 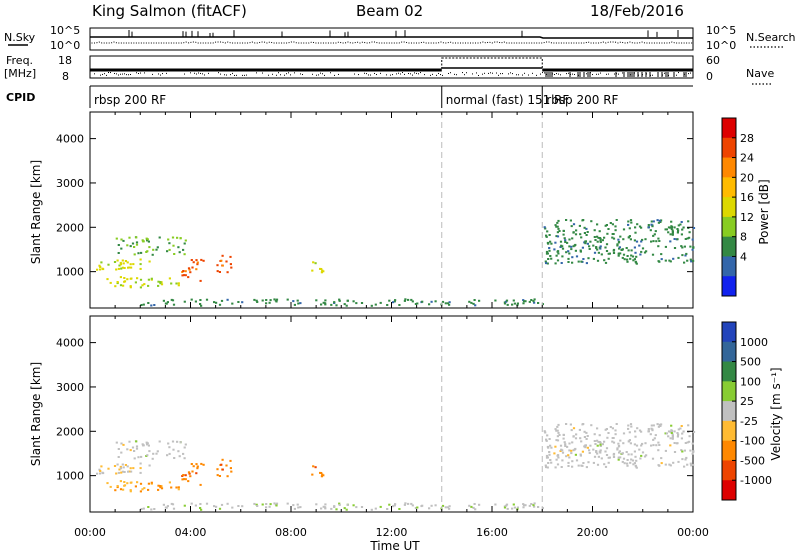 What do you see at coordinates (747, 197) in the screenshot?
I see `power-colorbar-tick-label: 16` at bounding box center [747, 197].